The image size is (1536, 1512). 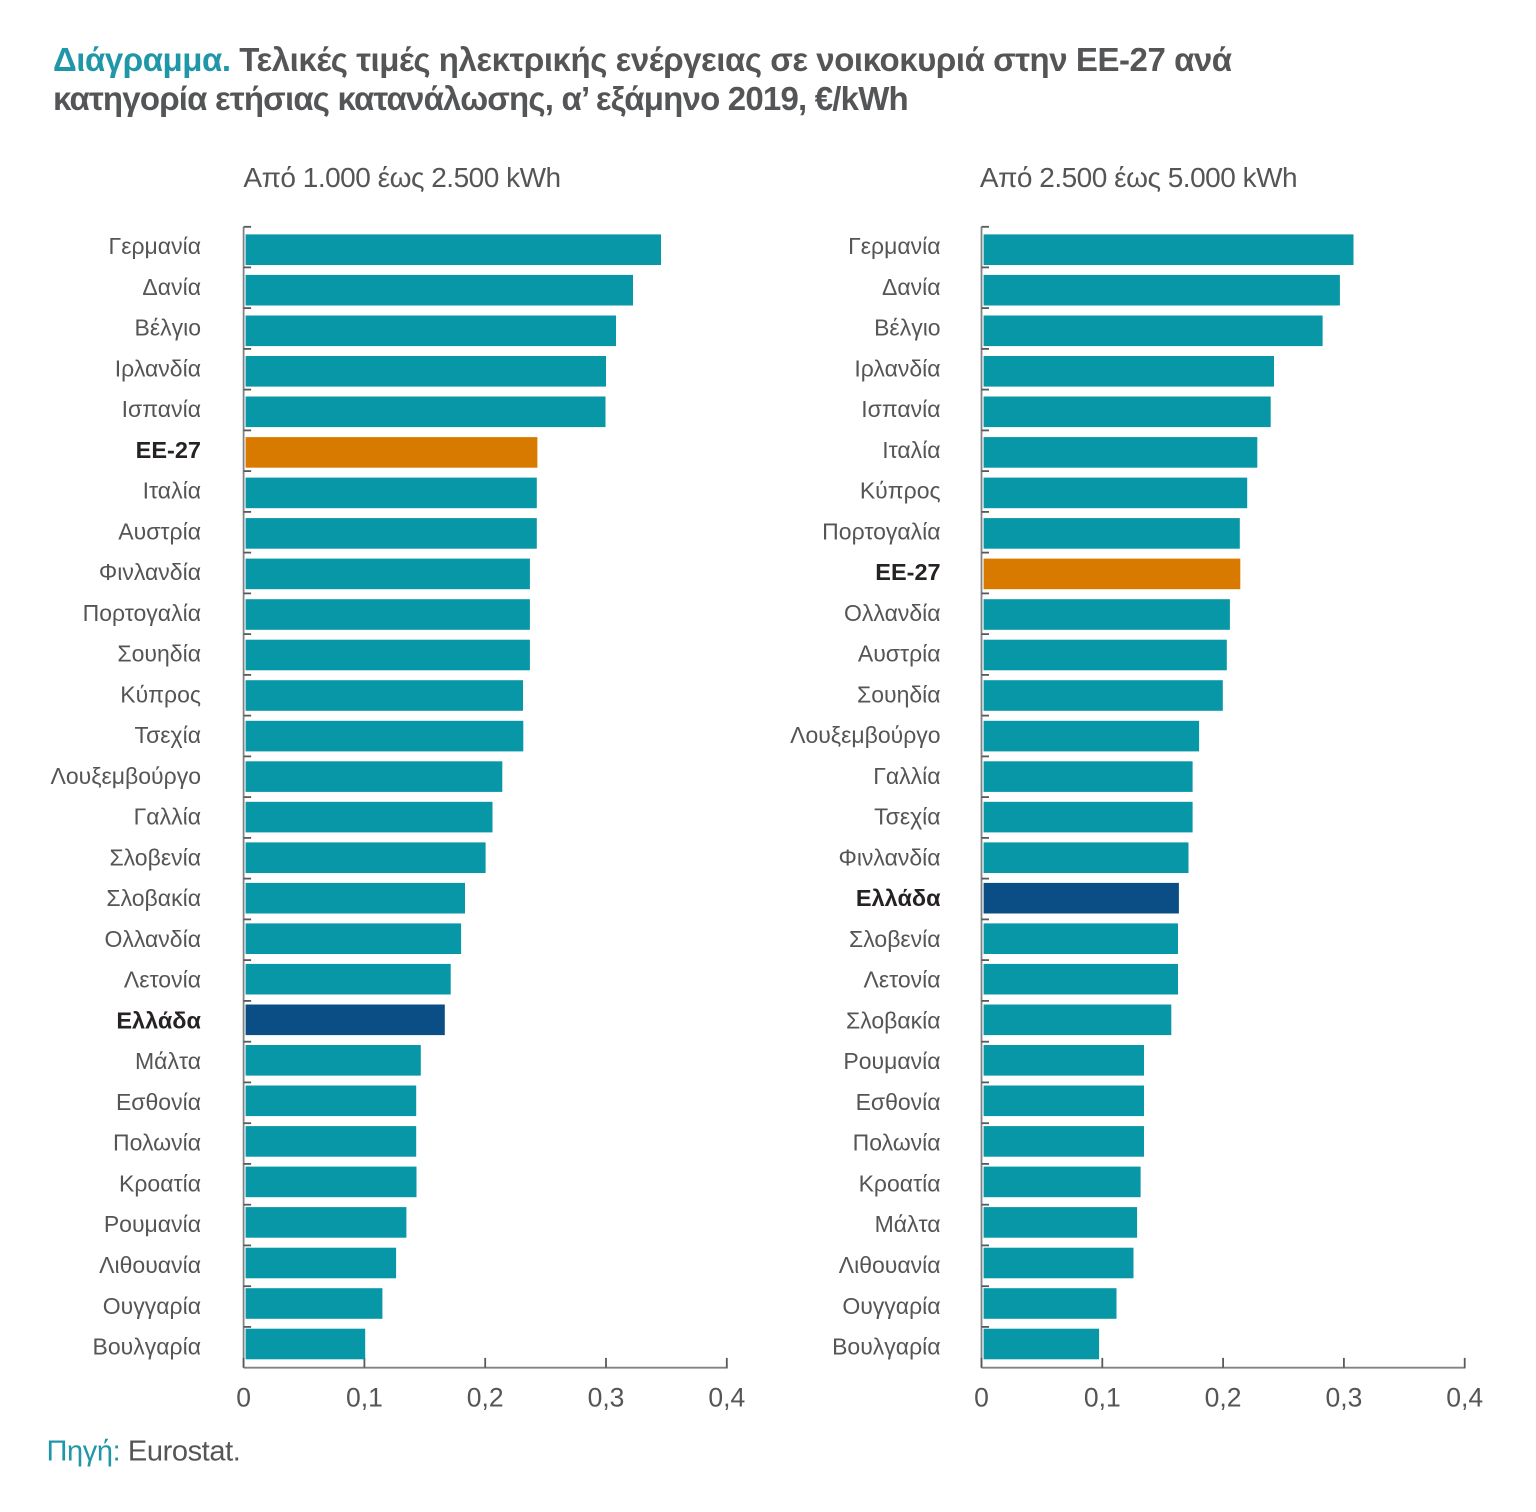 What do you see at coordinates (401, 177) in the screenshot?
I see `svg-text: Από 1.000 έως 2.500 kWh` at bounding box center [401, 177].